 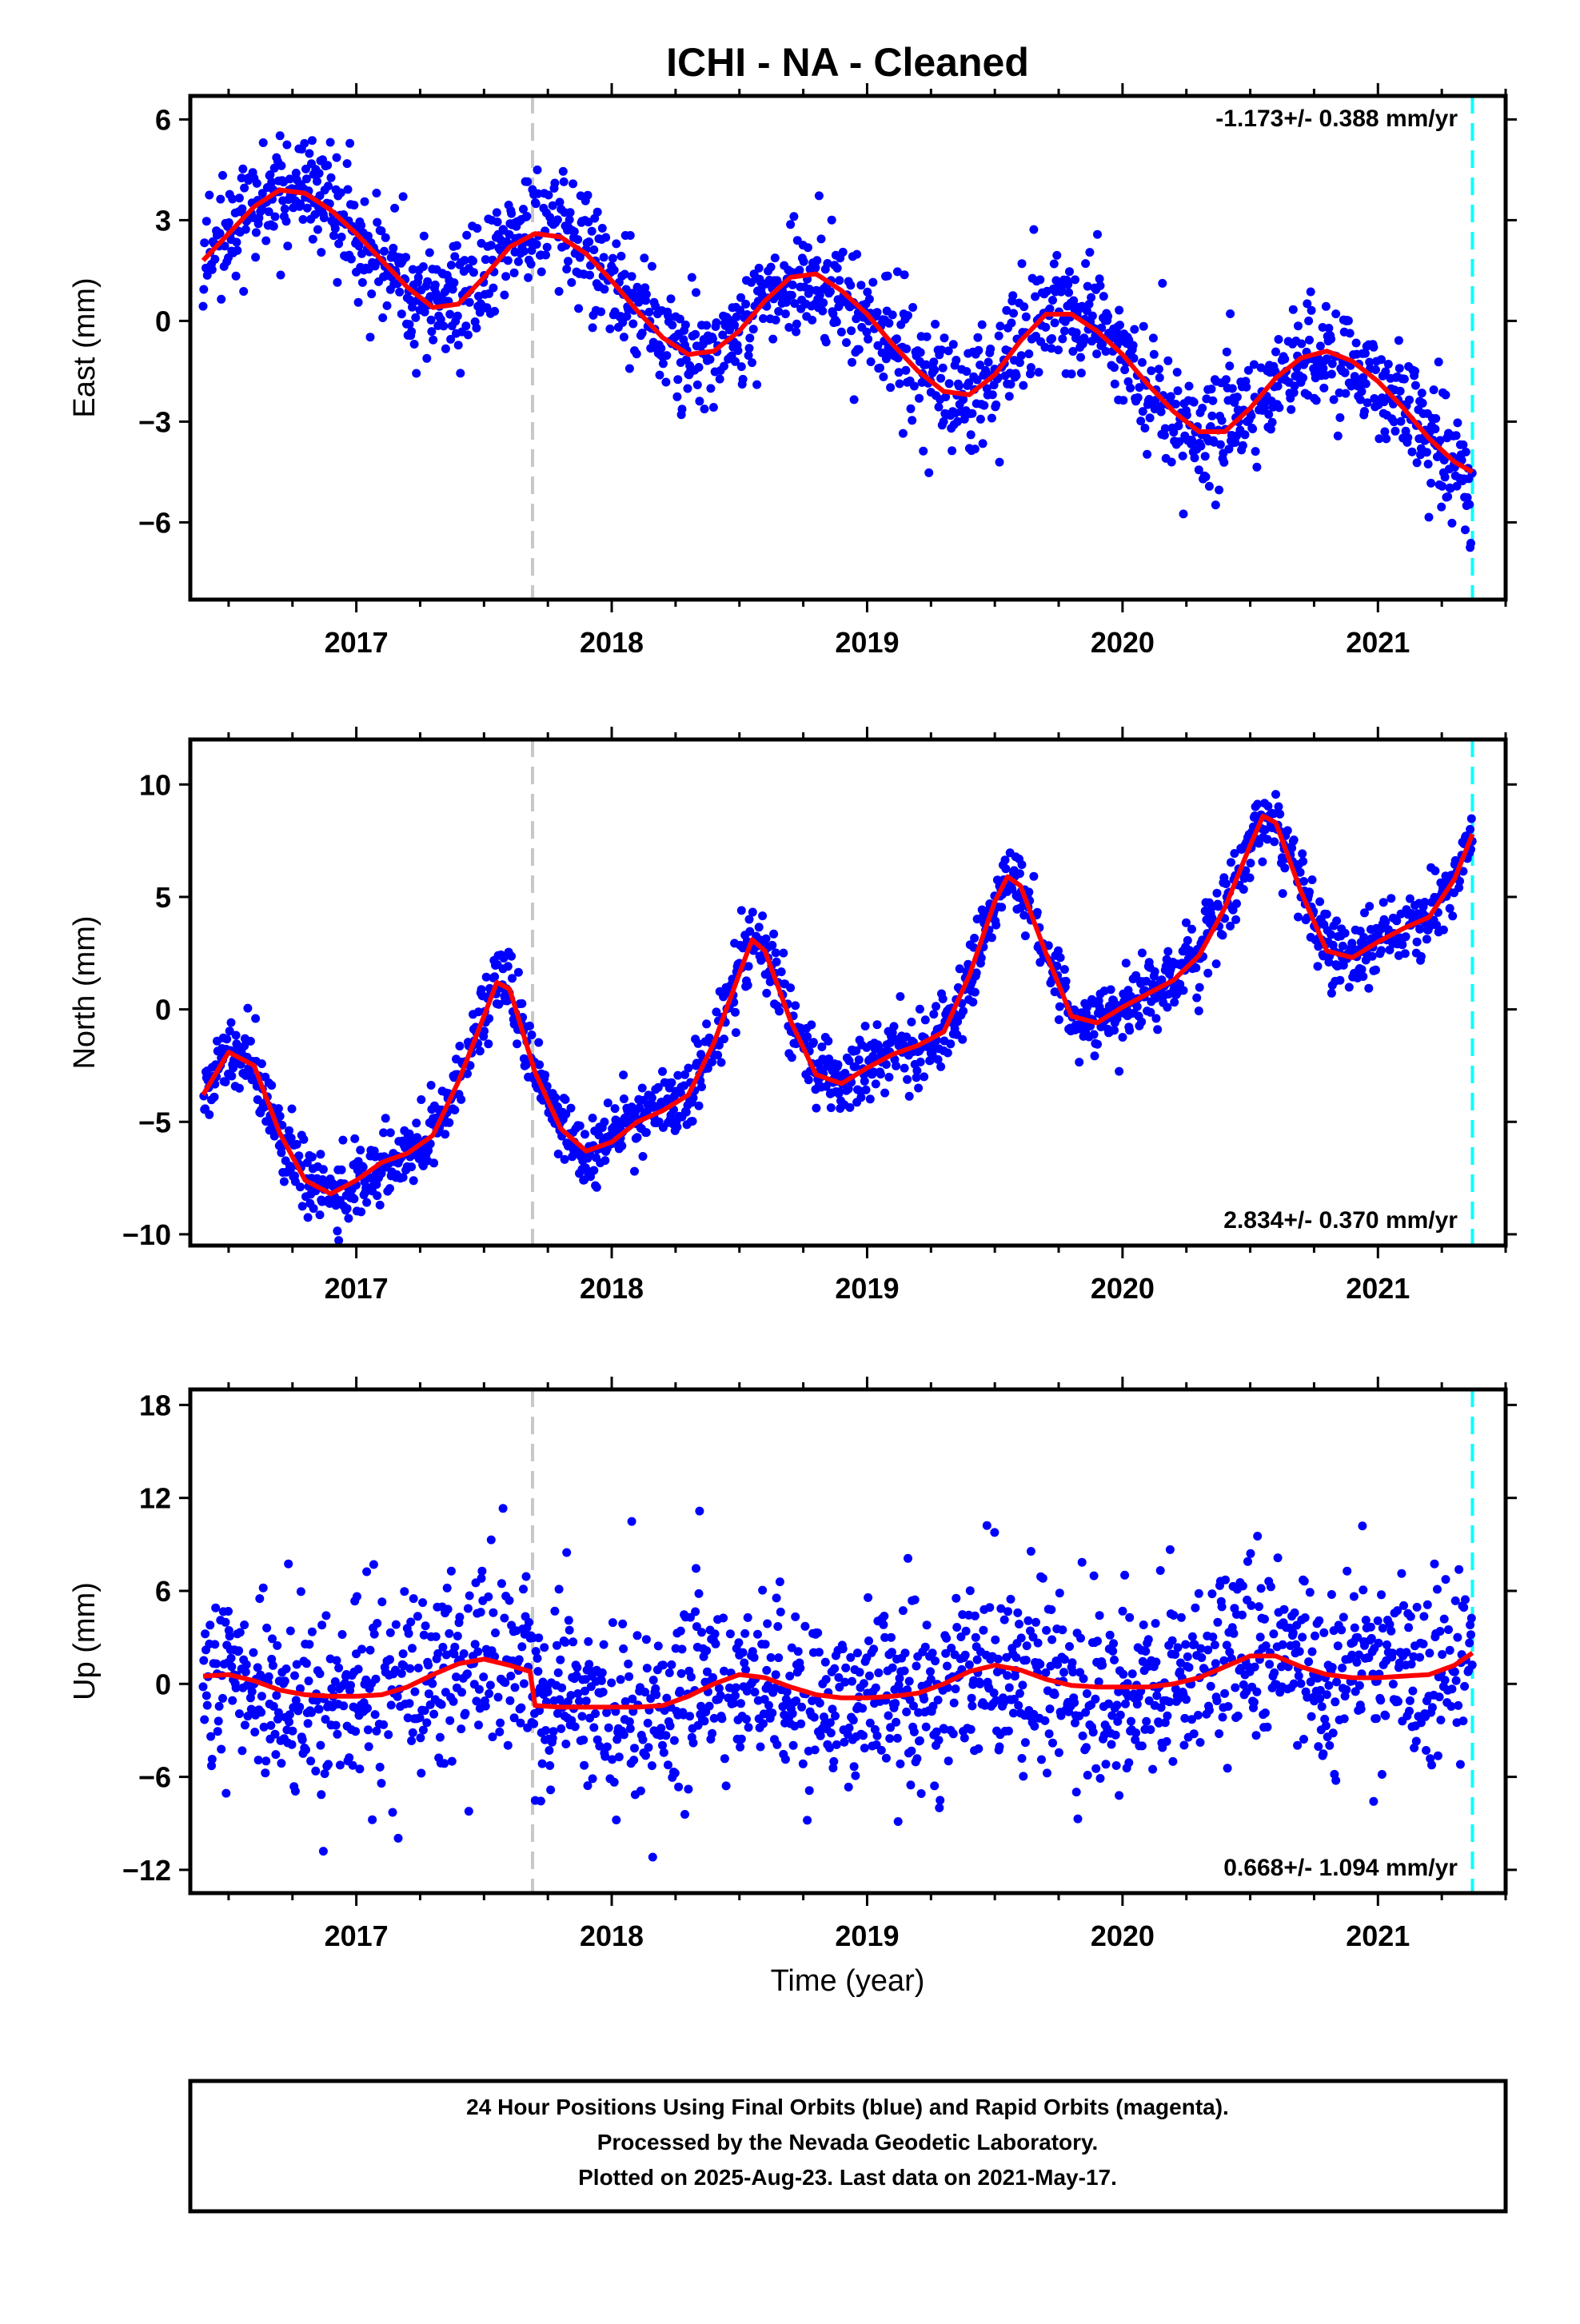 What do you see at coordinates (357, 1289) in the screenshot?
I see `x-tick-label: 2017` at bounding box center [357, 1289].